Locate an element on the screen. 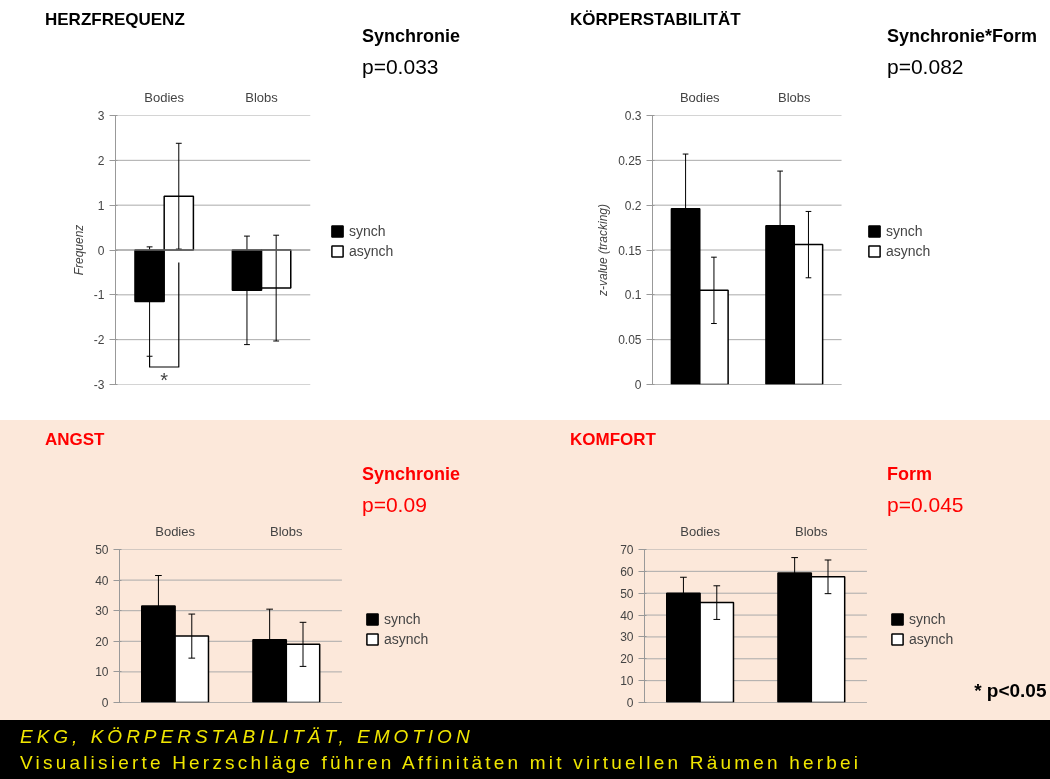  y-tick-label: 1 is located at coordinates (101, 205).